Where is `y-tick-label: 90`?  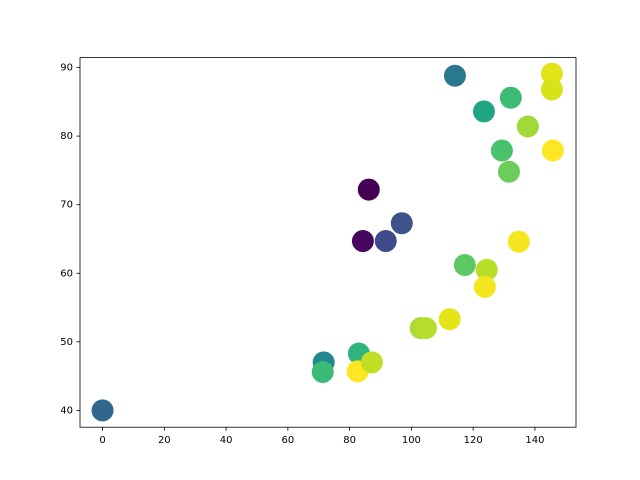 y-tick-label: 90 is located at coordinates (66, 68).